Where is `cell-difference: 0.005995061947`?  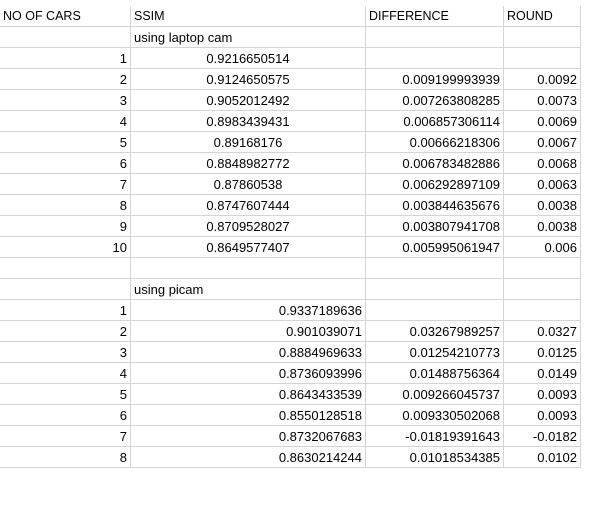 cell-difference: 0.005995061947 is located at coordinates (435, 247).